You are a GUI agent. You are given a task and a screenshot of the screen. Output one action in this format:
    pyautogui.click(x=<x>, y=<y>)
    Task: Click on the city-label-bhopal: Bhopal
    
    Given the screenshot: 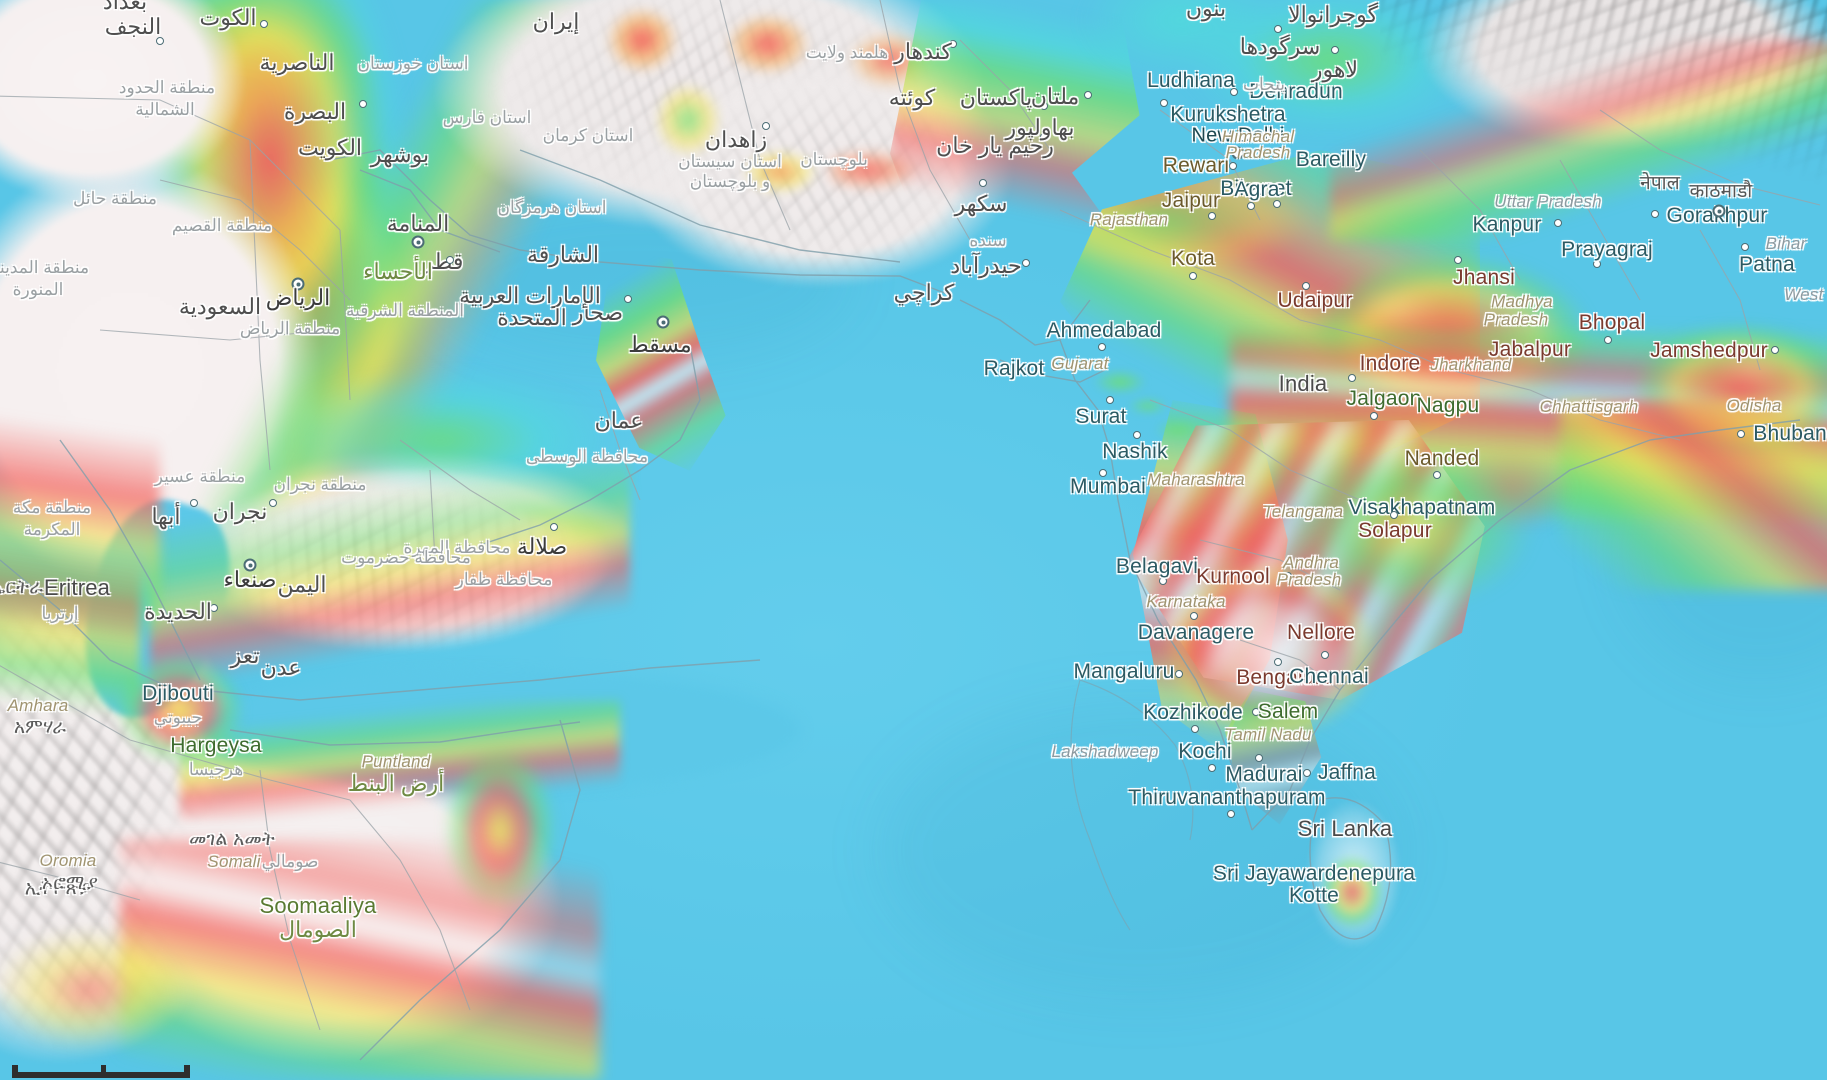 What is the action you would take?
    pyautogui.click(x=1612, y=322)
    